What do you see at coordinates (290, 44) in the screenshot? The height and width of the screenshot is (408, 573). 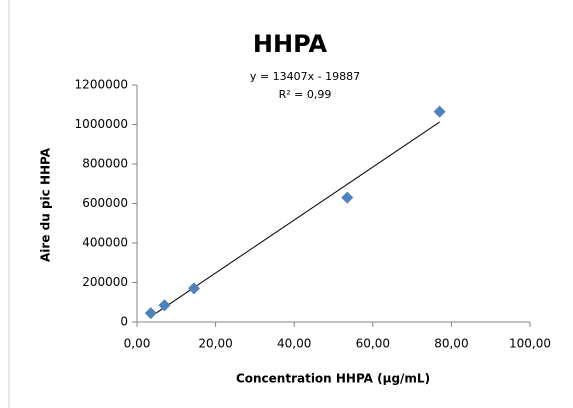 I see `chart-title: HHPA` at bounding box center [290, 44].